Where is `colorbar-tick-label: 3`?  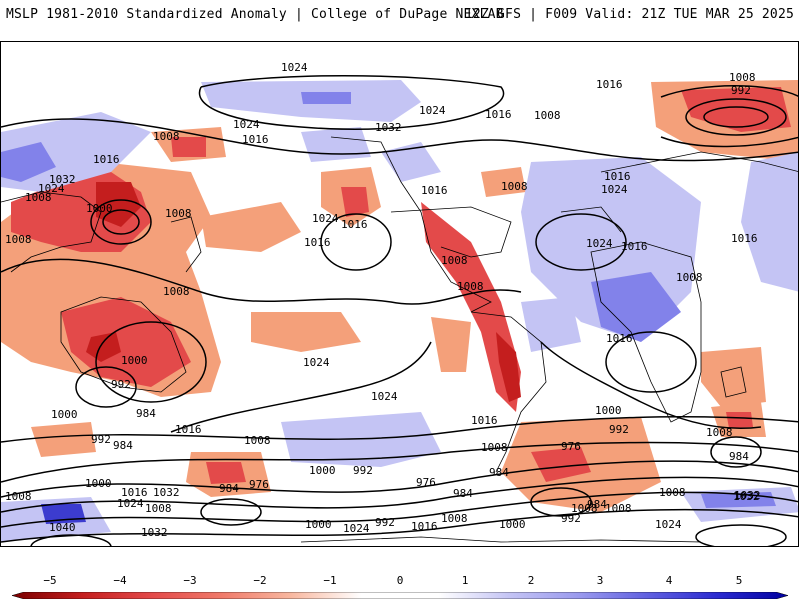 colorbar-tick-label: 3 is located at coordinates (600, 580).